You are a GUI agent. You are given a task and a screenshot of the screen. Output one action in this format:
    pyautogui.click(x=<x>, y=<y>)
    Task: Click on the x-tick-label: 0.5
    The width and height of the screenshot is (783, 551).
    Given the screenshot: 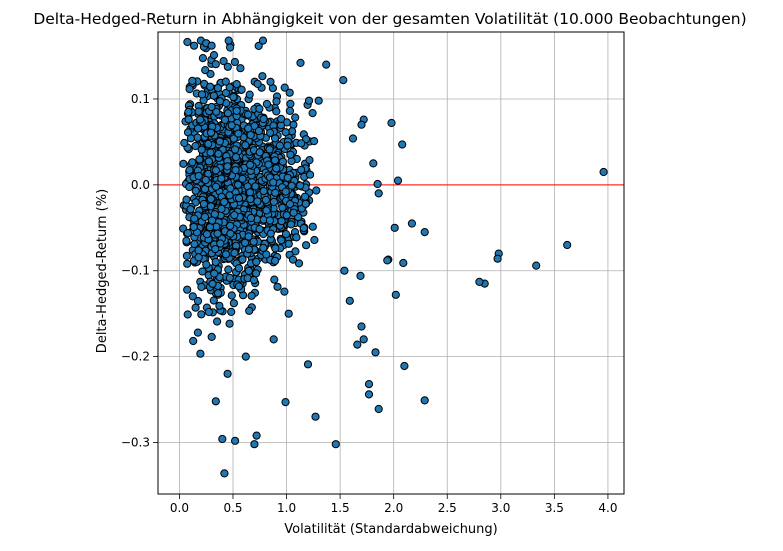 What is the action you would take?
    pyautogui.click(x=232, y=508)
    